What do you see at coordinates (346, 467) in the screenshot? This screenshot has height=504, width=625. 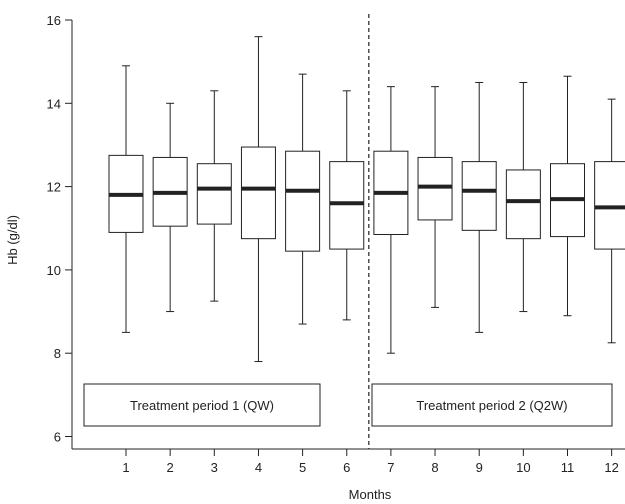 I see `x-tick-label: 6` at bounding box center [346, 467].